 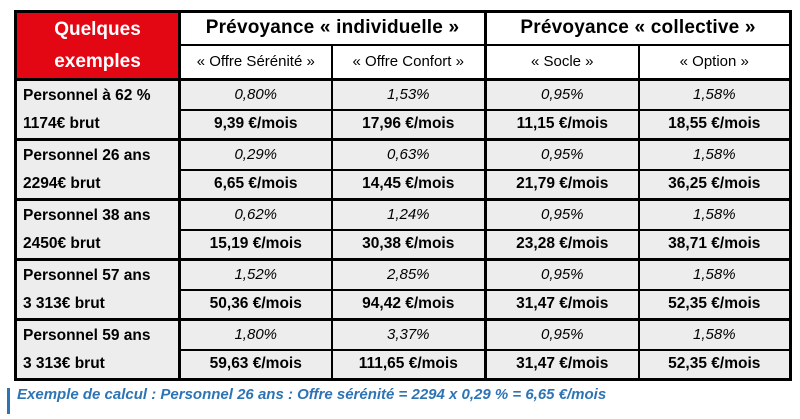 What do you see at coordinates (562, 62) in the screenshot?
I see `column-header-socle: « Socle »` at bounding box center [562, 62].